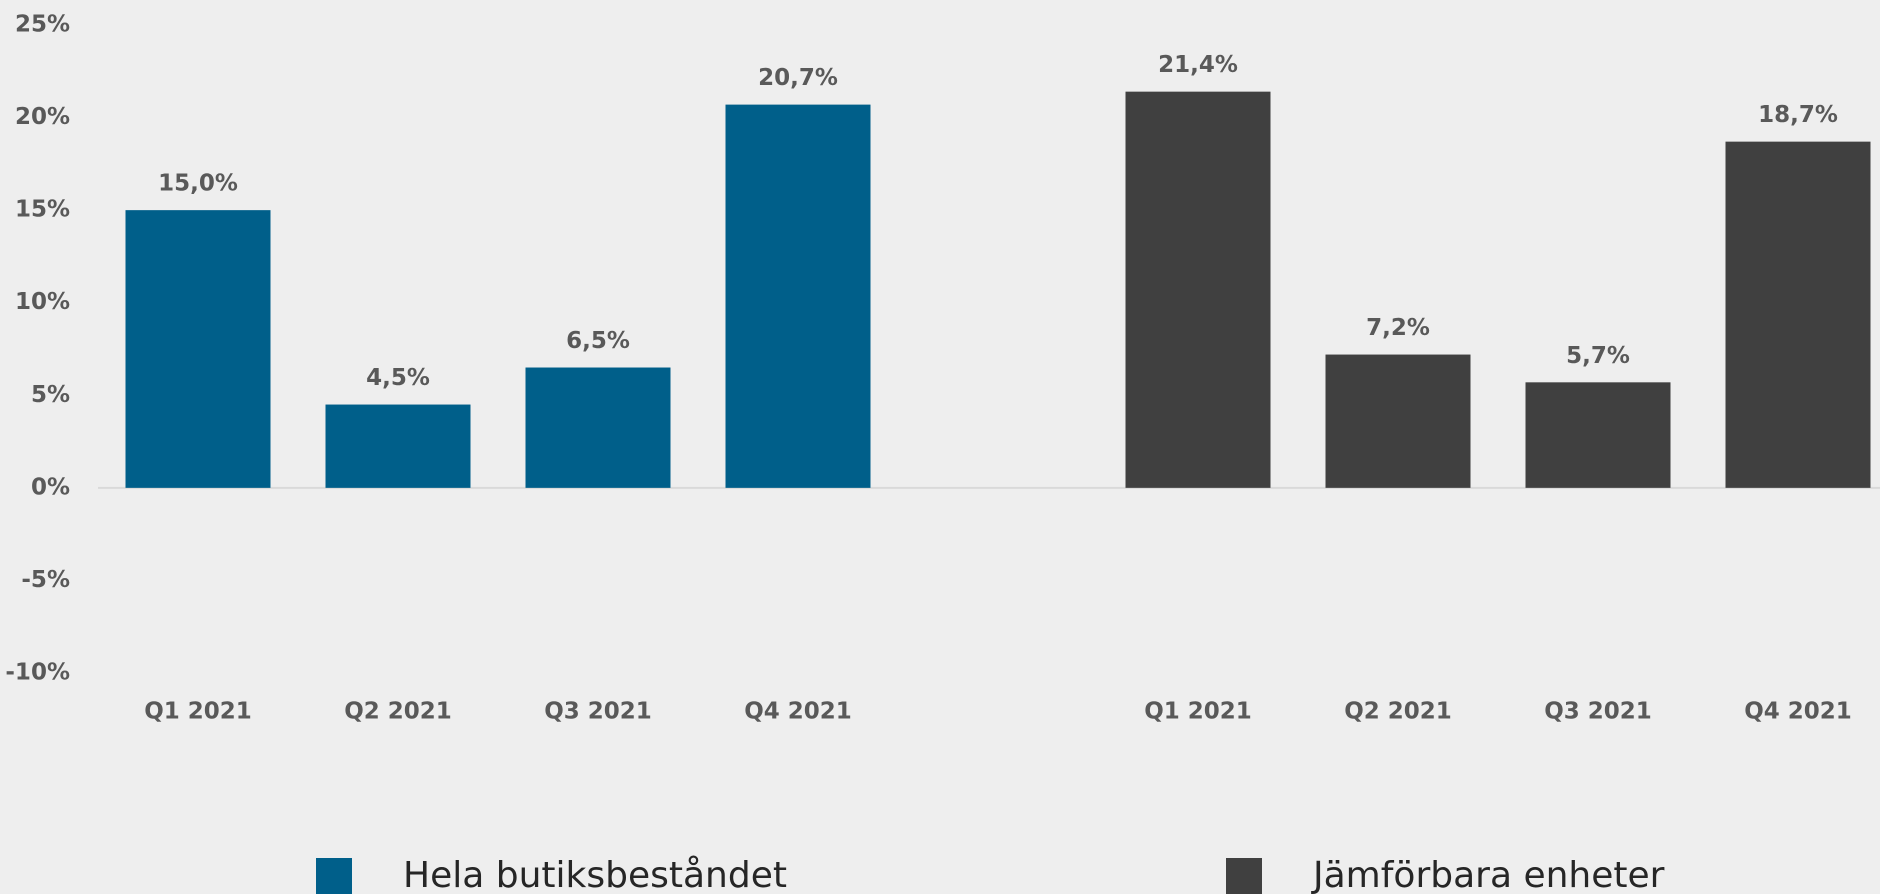 The image size is (1880, 894). What do you see at coordinates (595, 874) in the screenshot?
I see `legend-label: Hela butiksbeståndet` at bounding box center [595, 874].